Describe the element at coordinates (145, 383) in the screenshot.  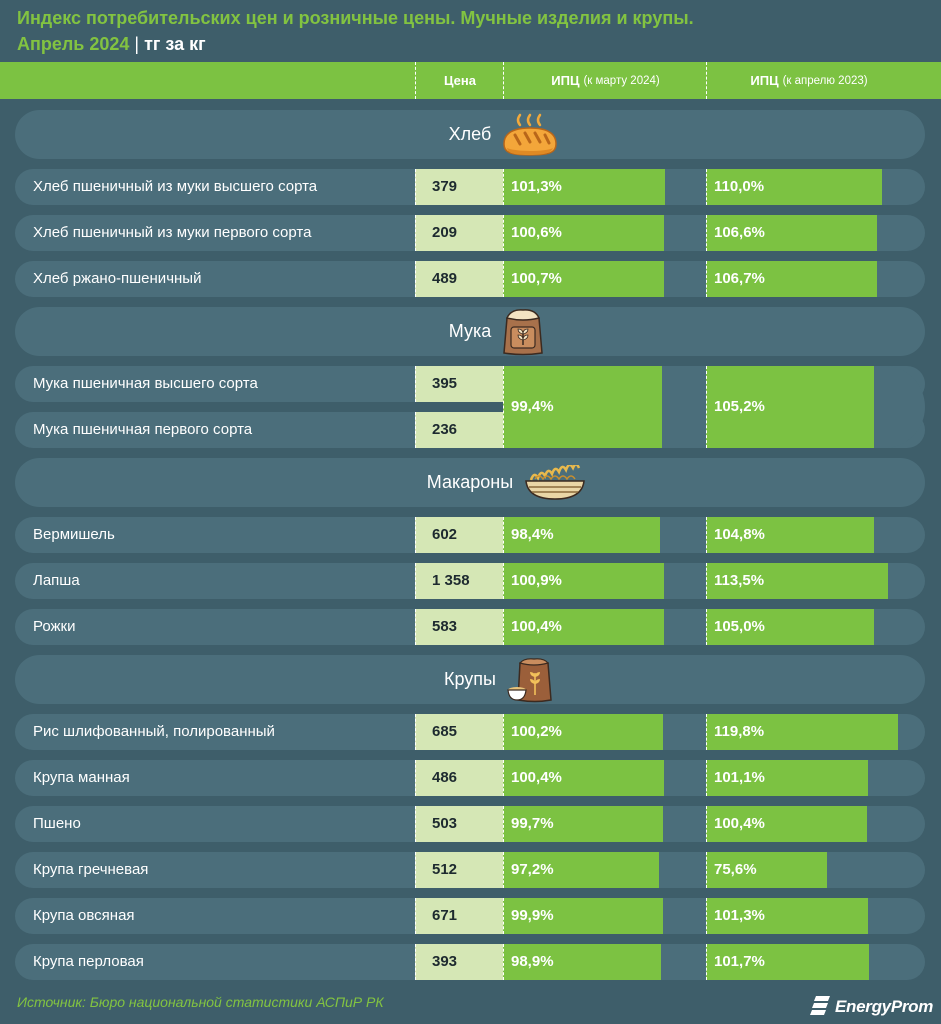
I see `row-label: Мука пшеничная высшего сорта` at that location.